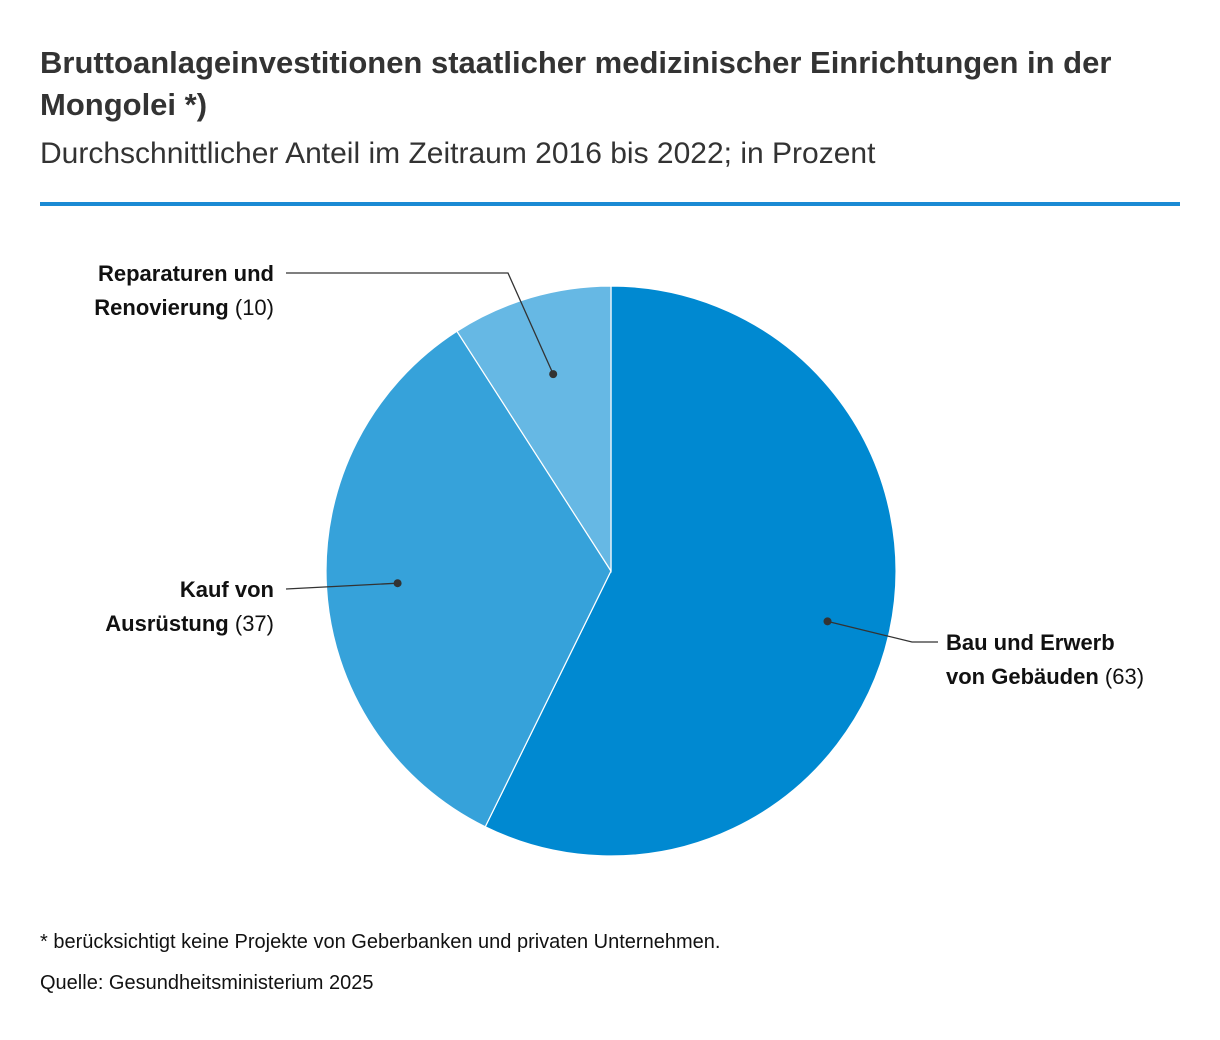 The width and height of the screenshot is (1220, 1040). I want to click on slice-label-3-line-2: Renovierung (10), so click(184, 307).